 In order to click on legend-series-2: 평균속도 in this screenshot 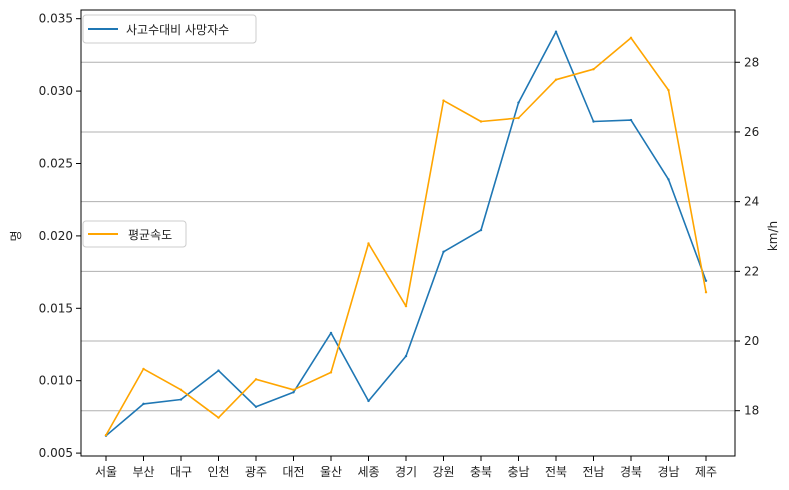, I will do `click(134, 234)`.